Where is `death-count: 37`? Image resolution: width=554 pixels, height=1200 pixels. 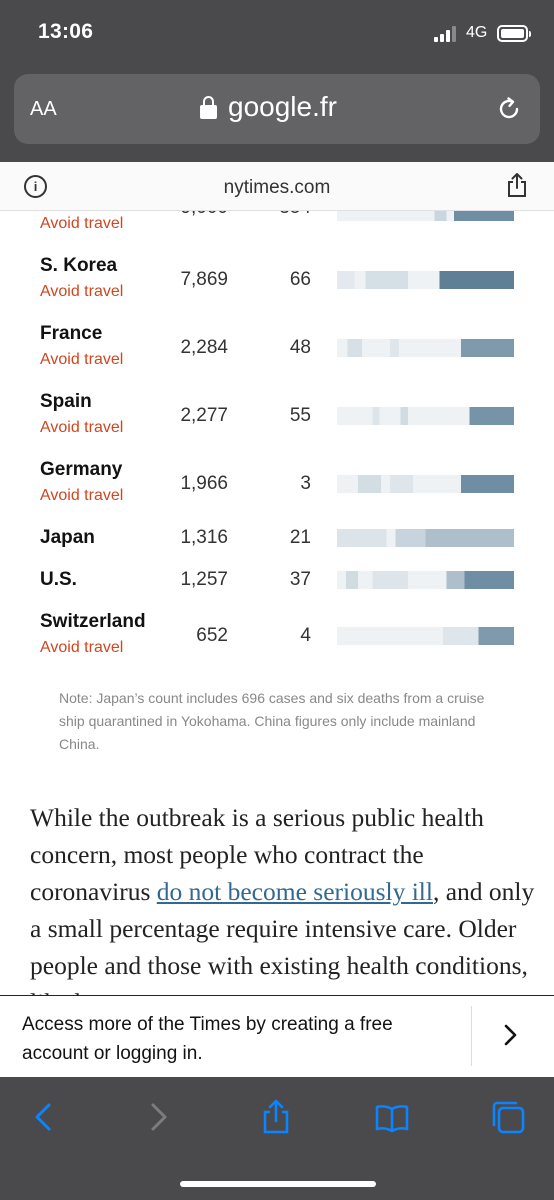 death-count: 37 is located at coordinates (300, 579).